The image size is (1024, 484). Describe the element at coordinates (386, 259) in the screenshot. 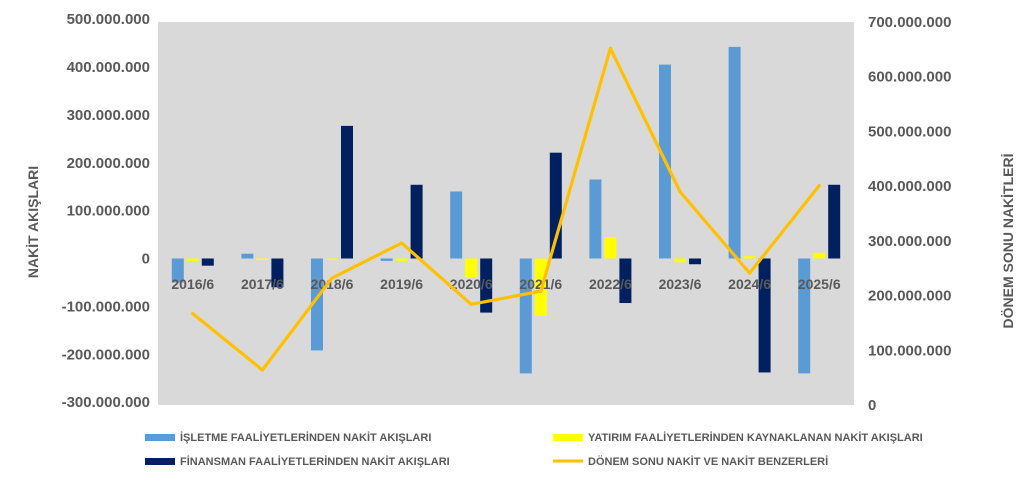

I see `bar-s1-2019/6` at that location.